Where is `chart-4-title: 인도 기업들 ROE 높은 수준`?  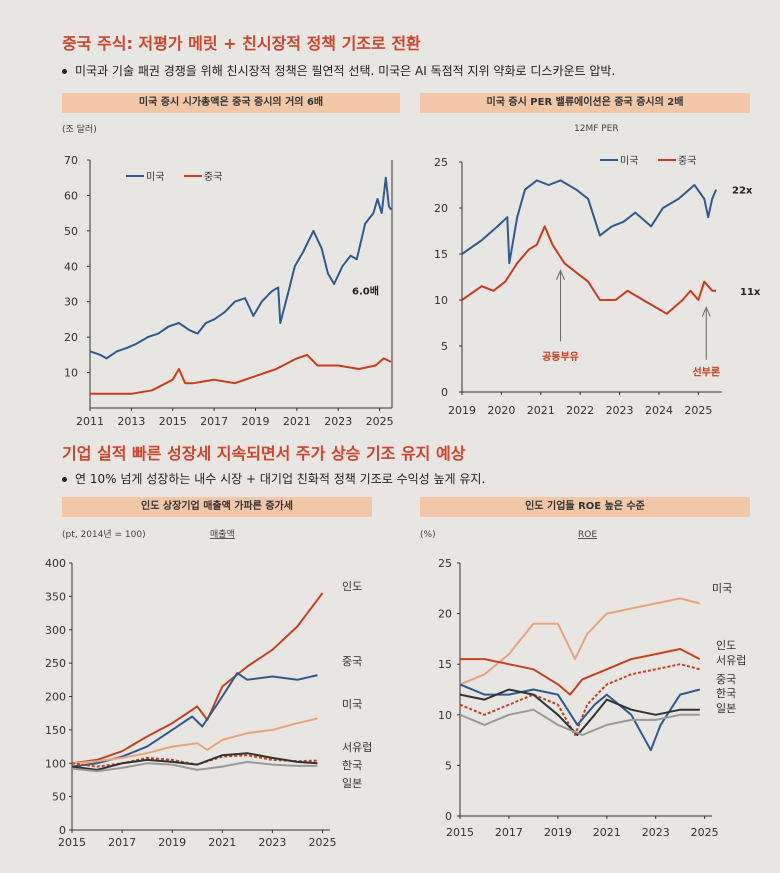
chart-4-title: 인도 기업들 ROE 높은 수준 is located at coordinates (585, 507).